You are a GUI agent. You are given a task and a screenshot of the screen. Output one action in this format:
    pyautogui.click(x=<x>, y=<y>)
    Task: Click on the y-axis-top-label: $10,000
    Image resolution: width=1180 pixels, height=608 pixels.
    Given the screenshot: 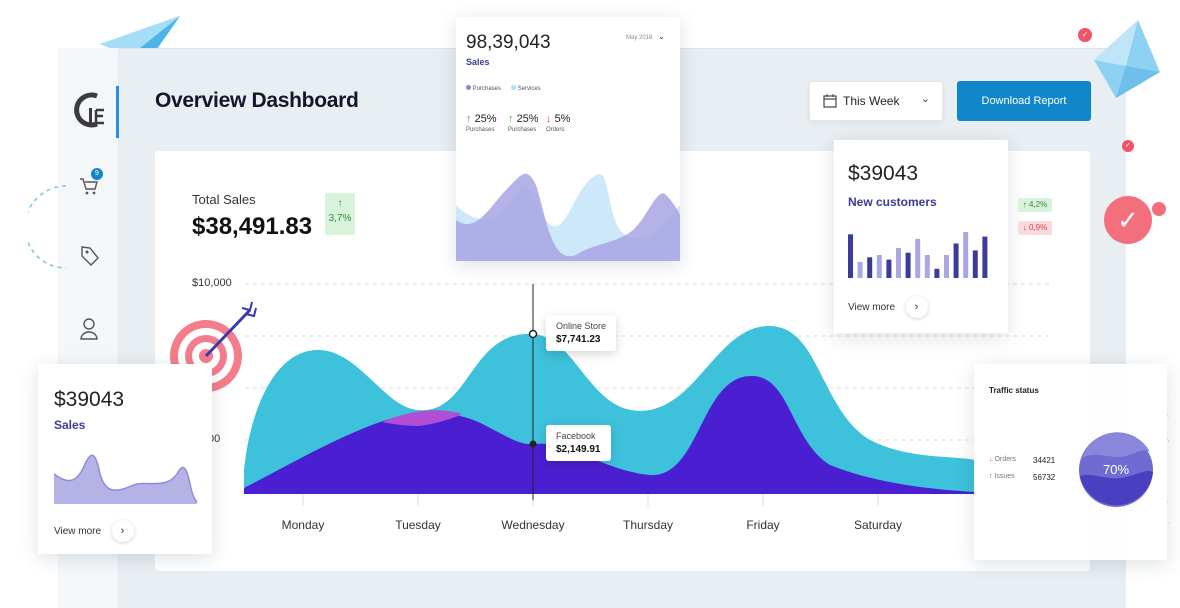 What is the action you would take?
    pyautogui.click(x=212, y=283)
    